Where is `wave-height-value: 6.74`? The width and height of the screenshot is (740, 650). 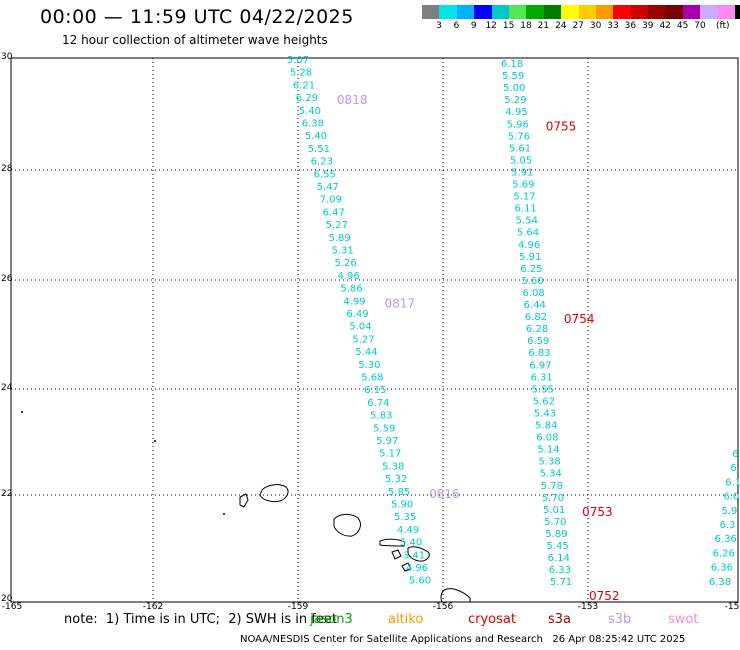
wave-height-value: 6.74 is located at coordinates (378, 403).